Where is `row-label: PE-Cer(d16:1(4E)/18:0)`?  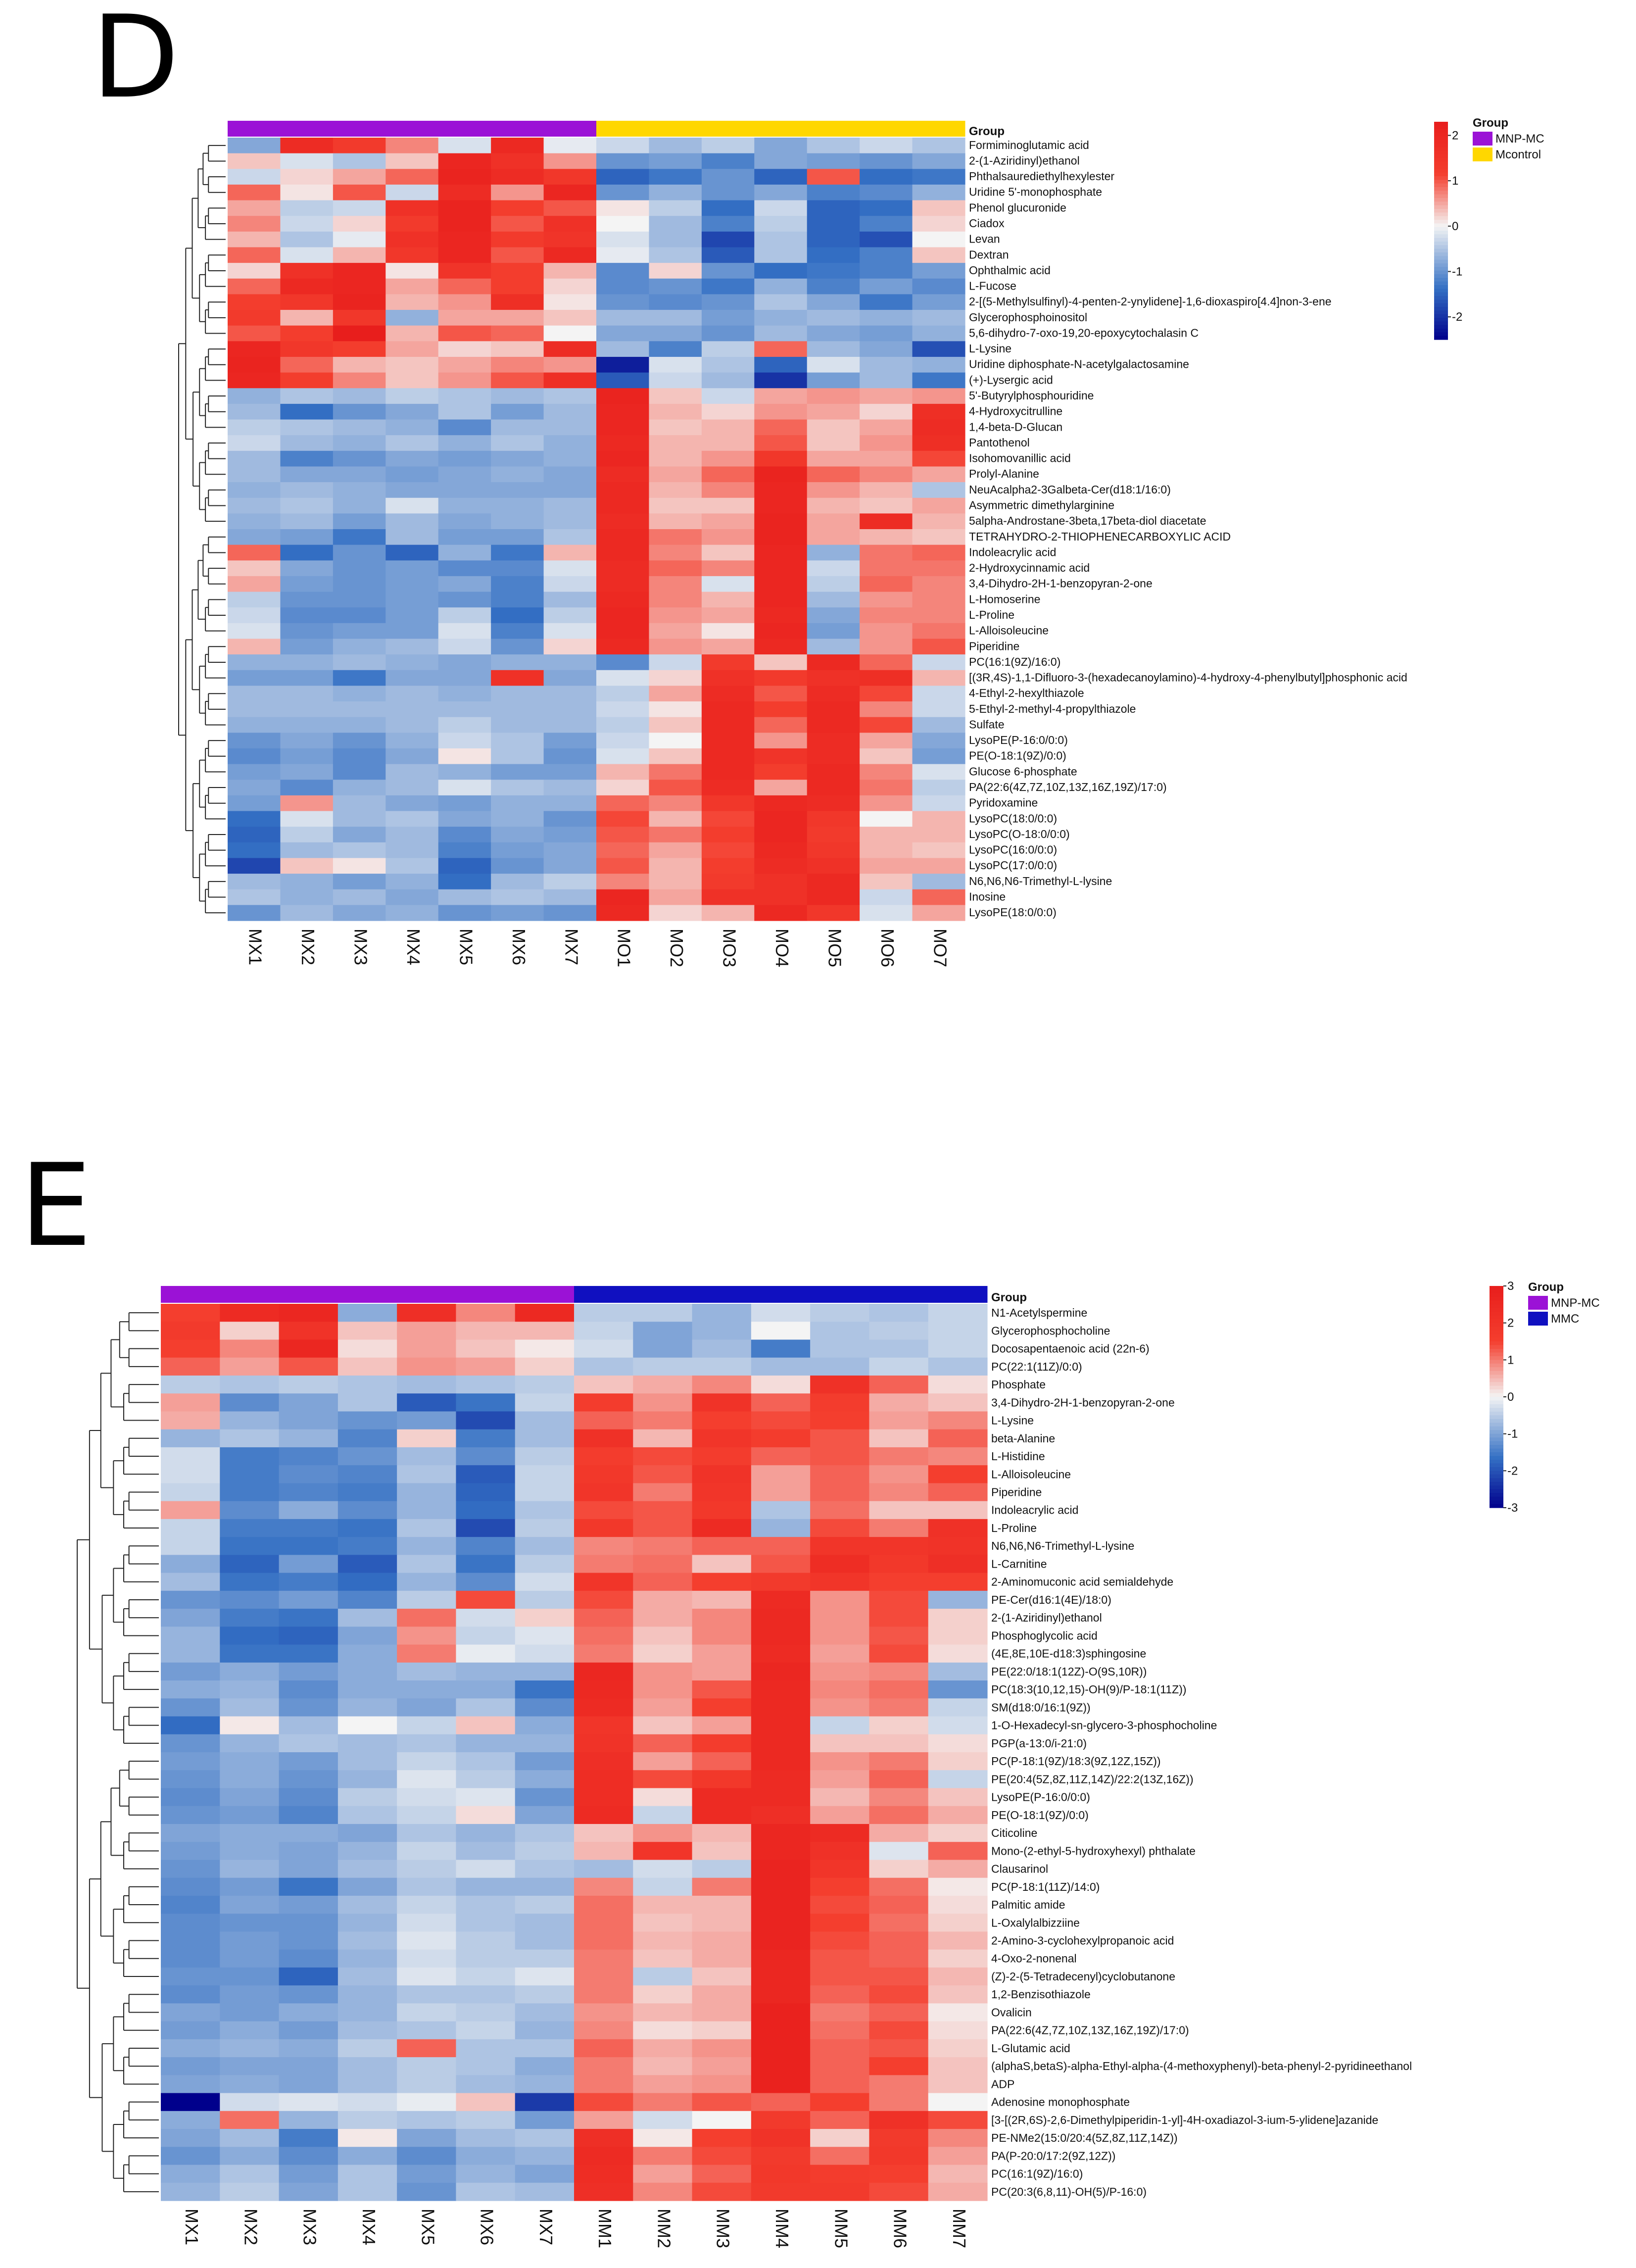
row-label: PE-Cer(d16:1(4E)/18:0) is located at coordinates (1051, 1599).